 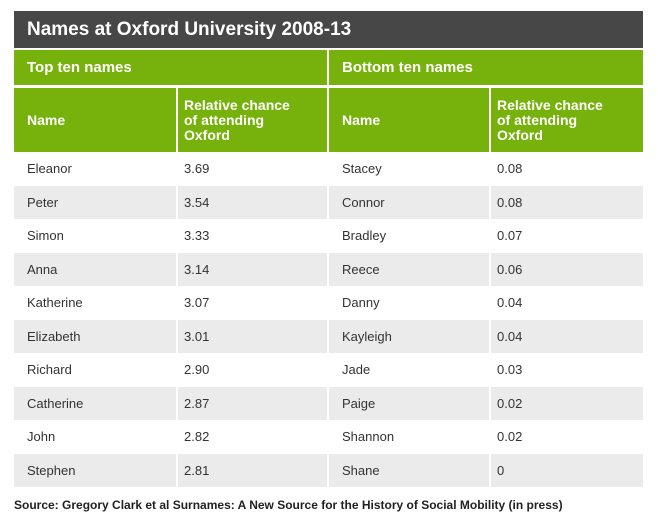 I want to click on table-row: Richard 2.90 Jade 0.03, so click(x=328, y=370).